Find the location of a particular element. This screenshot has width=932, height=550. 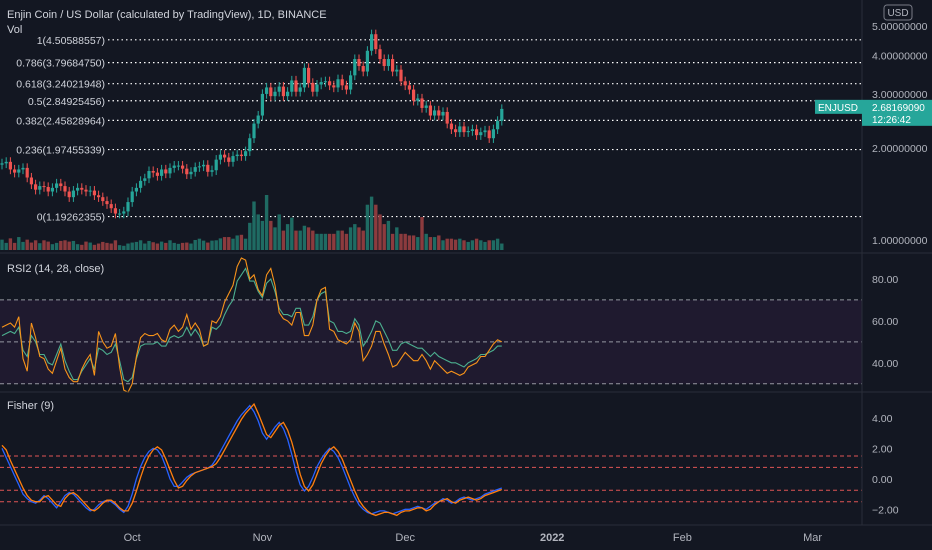

symbol-tag is located at coordinates (838, 106).